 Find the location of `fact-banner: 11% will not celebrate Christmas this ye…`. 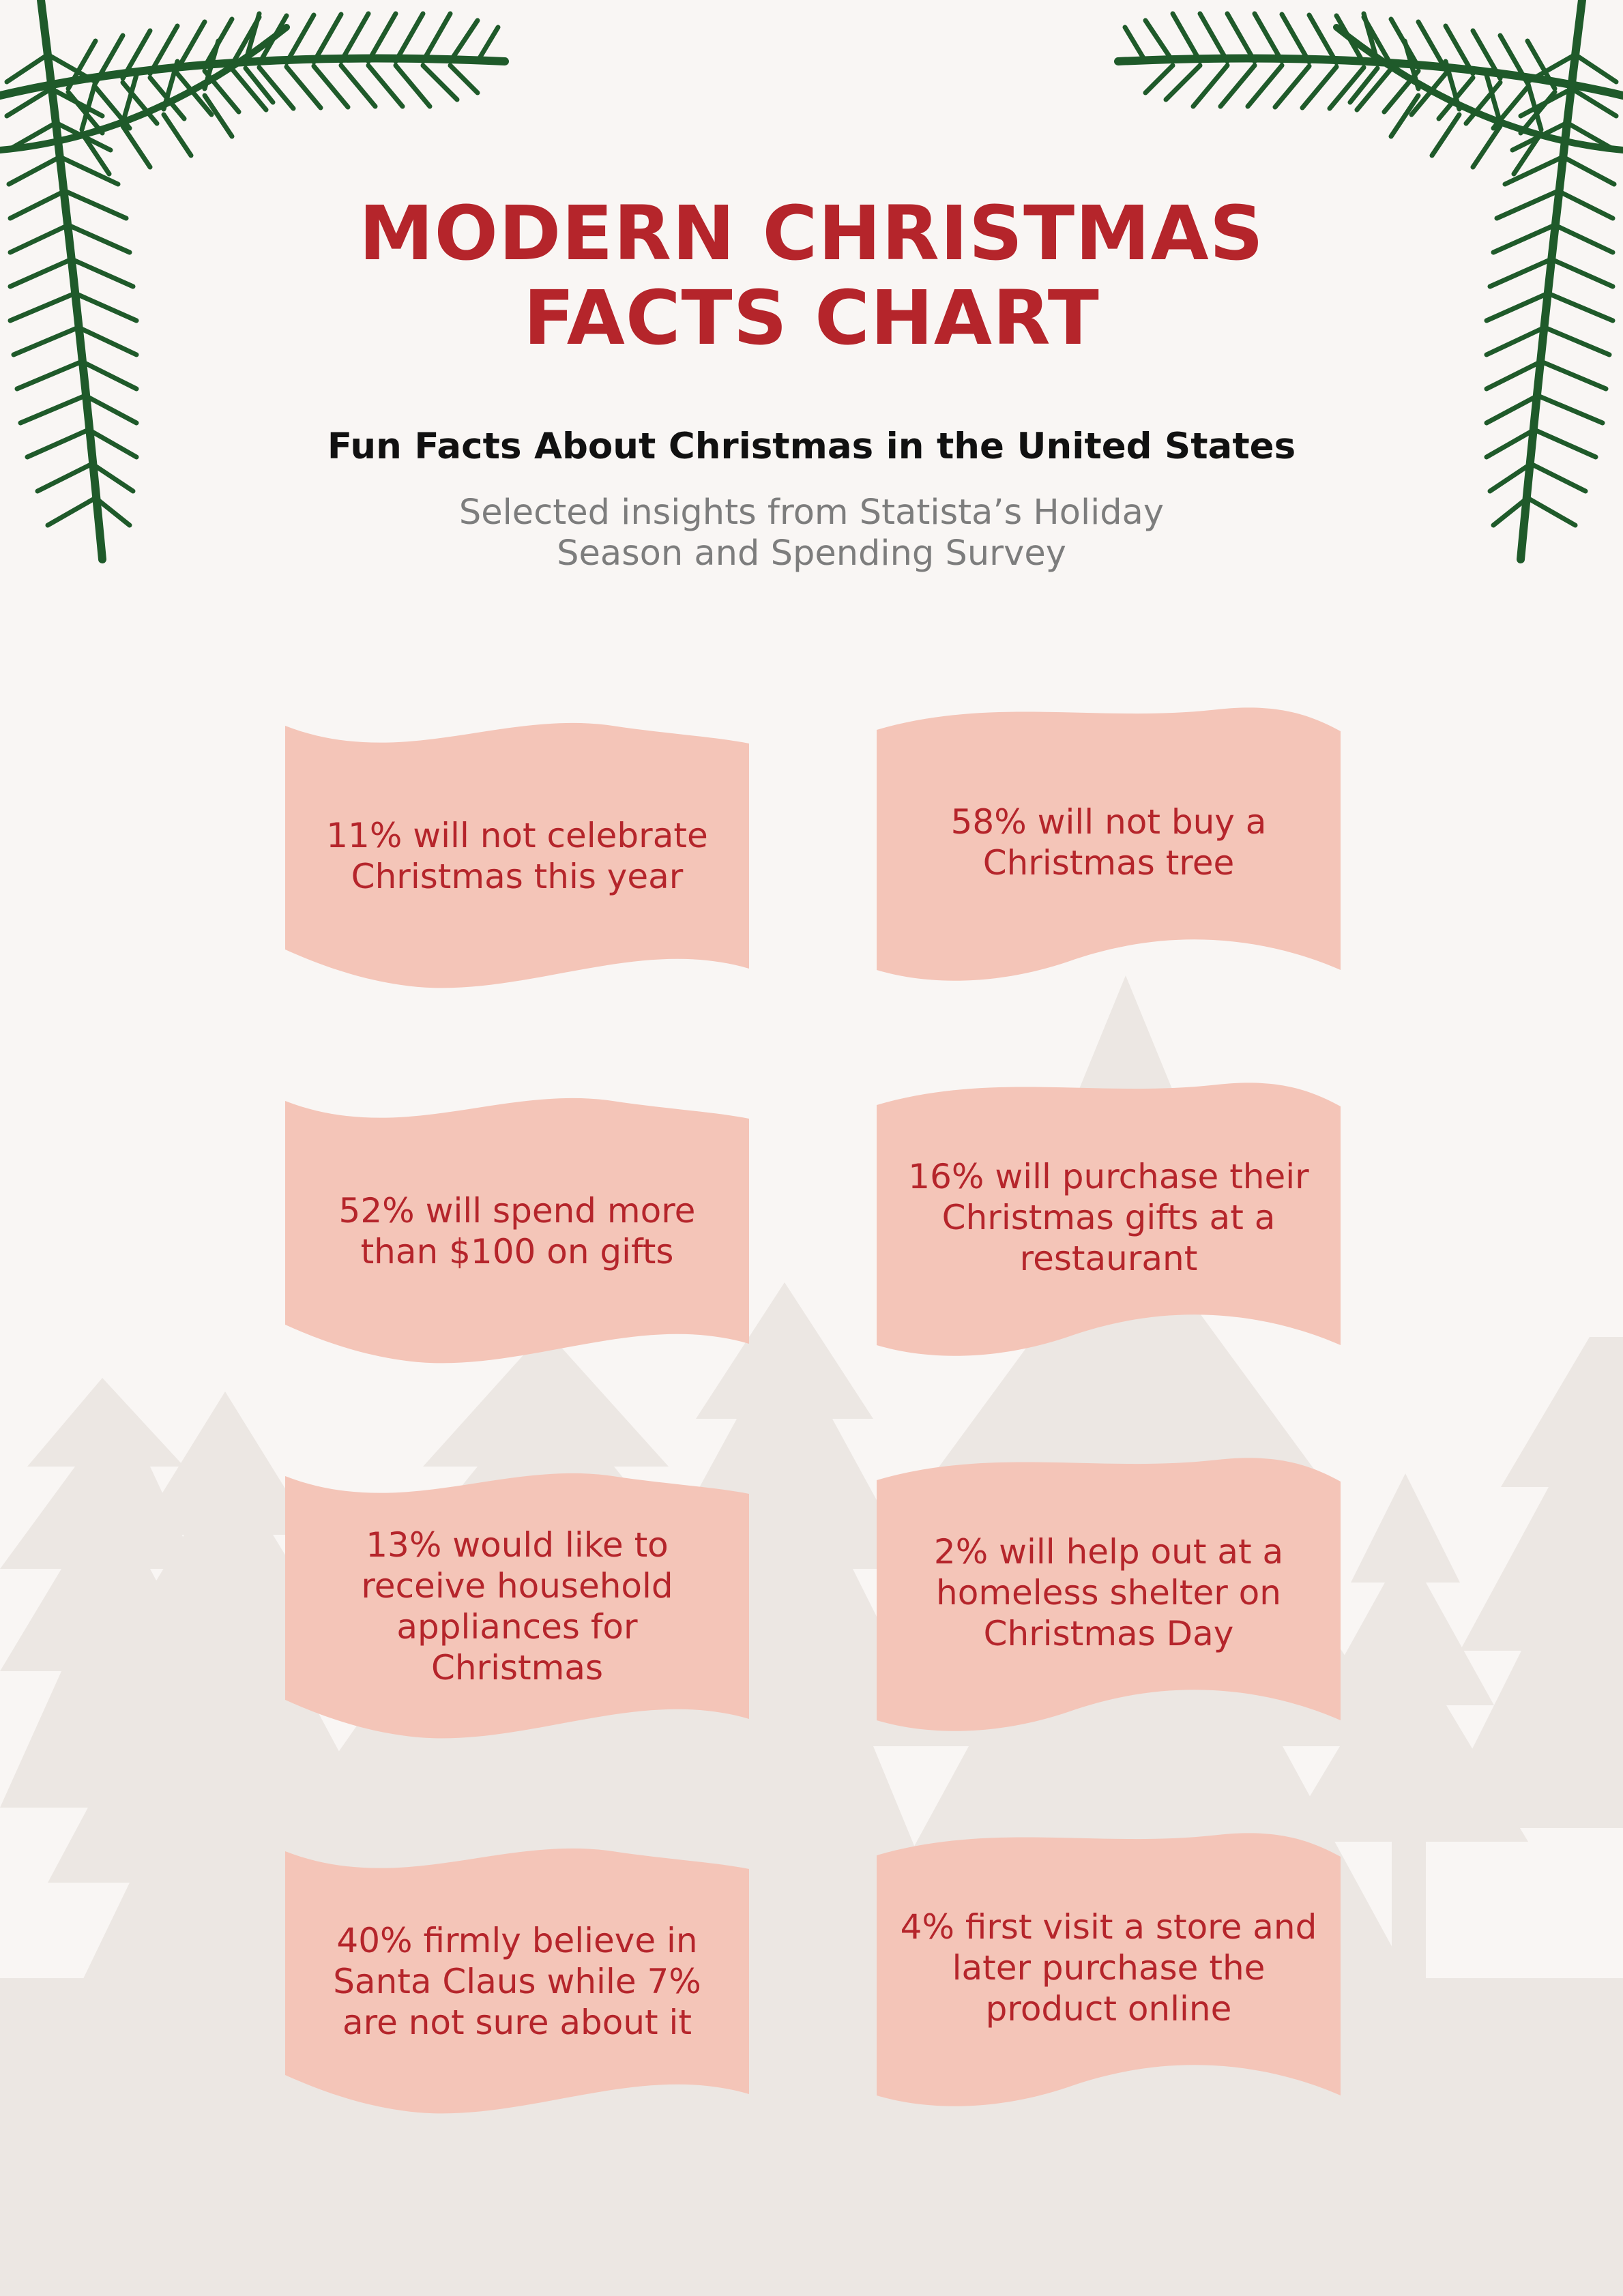

fact-banner: 11% will not celebrate Christmas this ye… is located at coordinates (517, 856).